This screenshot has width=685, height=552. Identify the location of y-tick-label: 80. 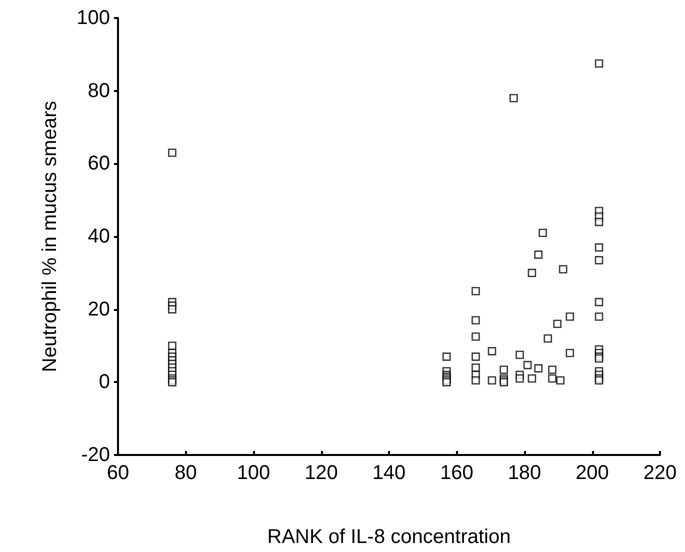
(99, 91).